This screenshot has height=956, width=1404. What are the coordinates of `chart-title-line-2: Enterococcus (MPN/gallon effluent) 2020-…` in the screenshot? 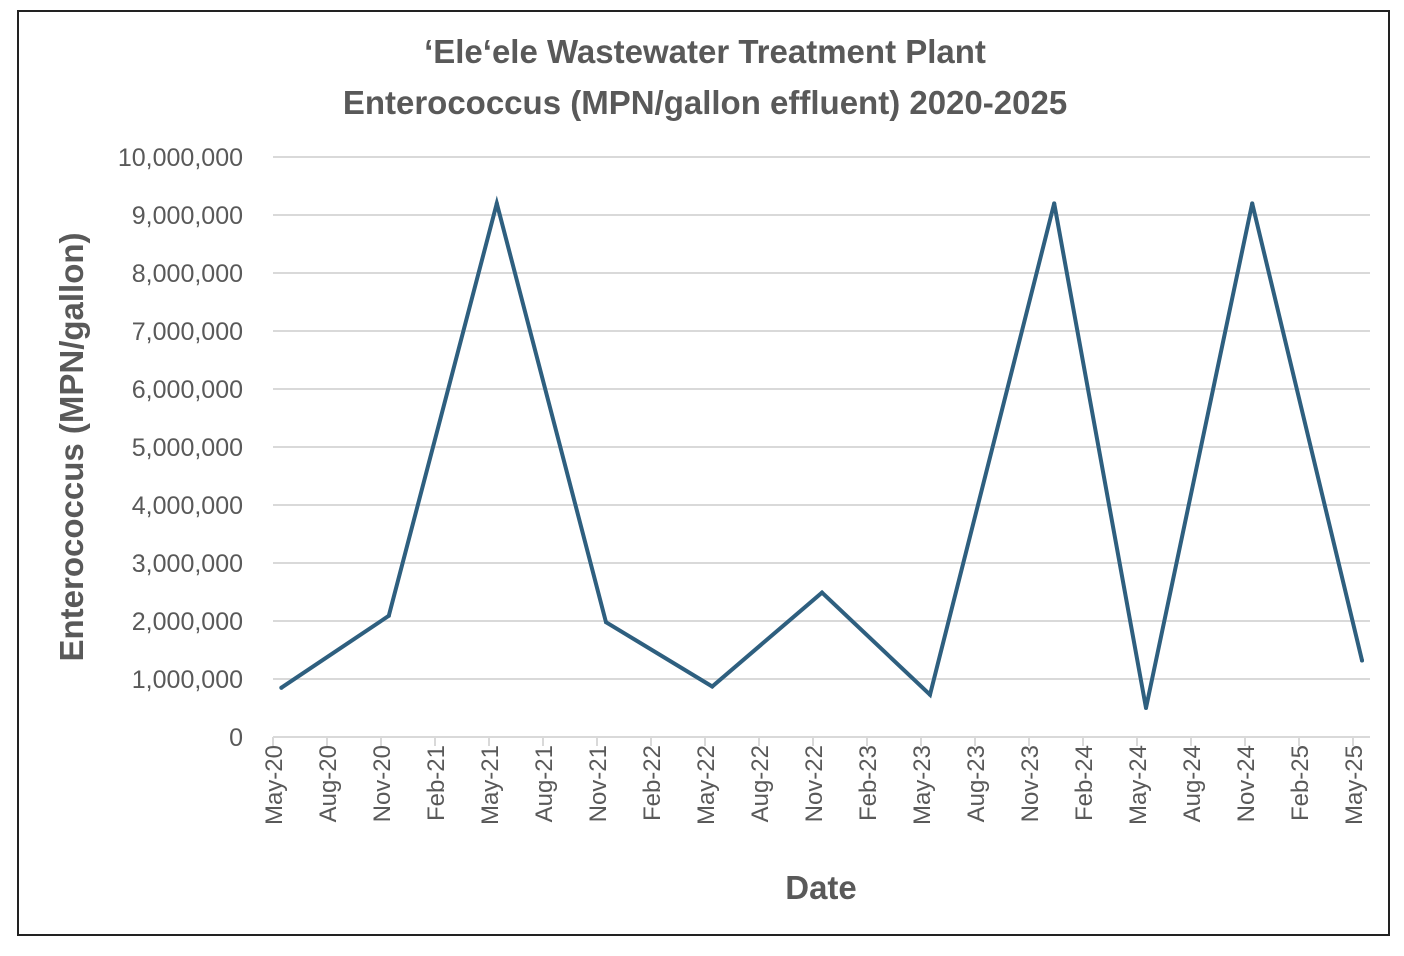 It's located at (705, 102).